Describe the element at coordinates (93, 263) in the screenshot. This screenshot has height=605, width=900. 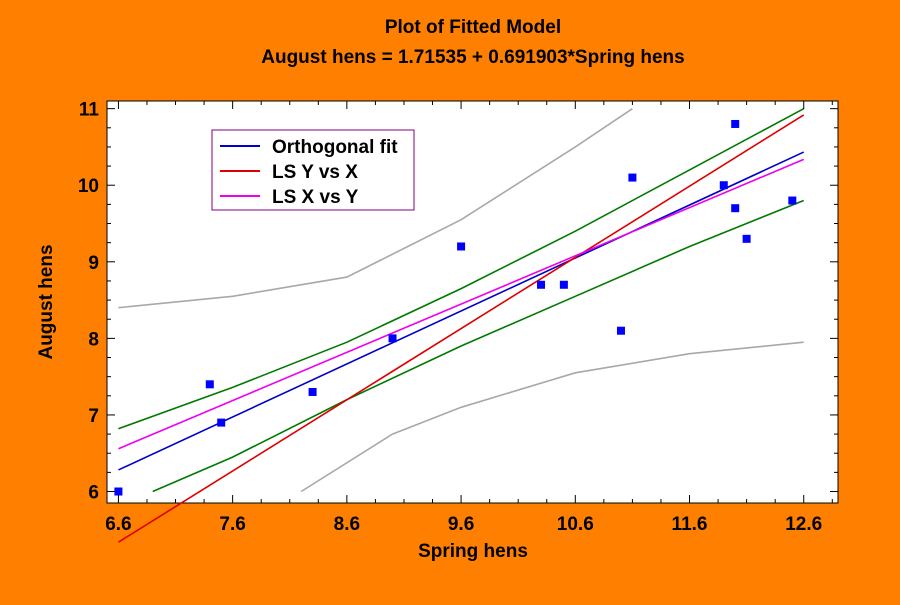
I see `y-tick-label: 9` at that location.